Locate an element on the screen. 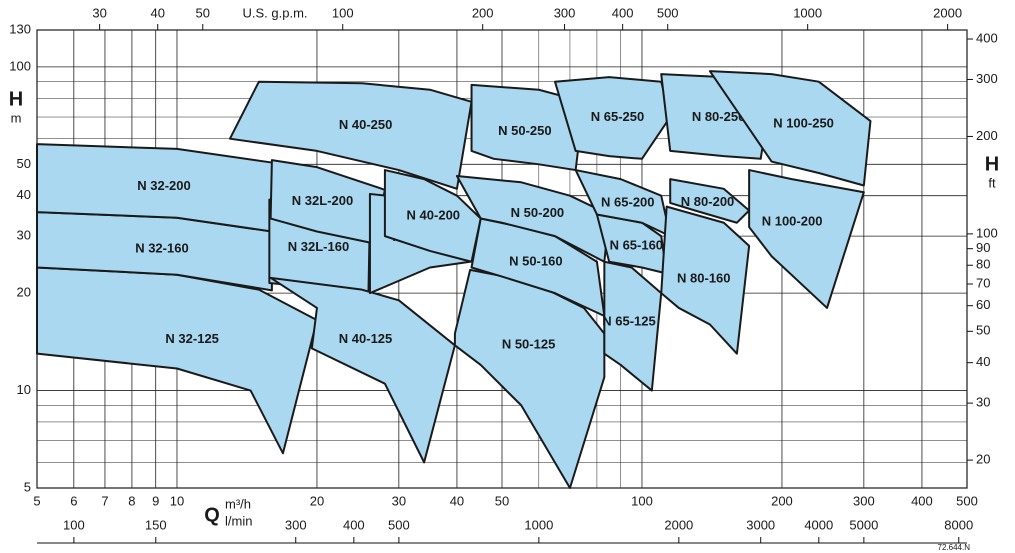  region-label: N 40-200 is located at coordinates (433, 214).